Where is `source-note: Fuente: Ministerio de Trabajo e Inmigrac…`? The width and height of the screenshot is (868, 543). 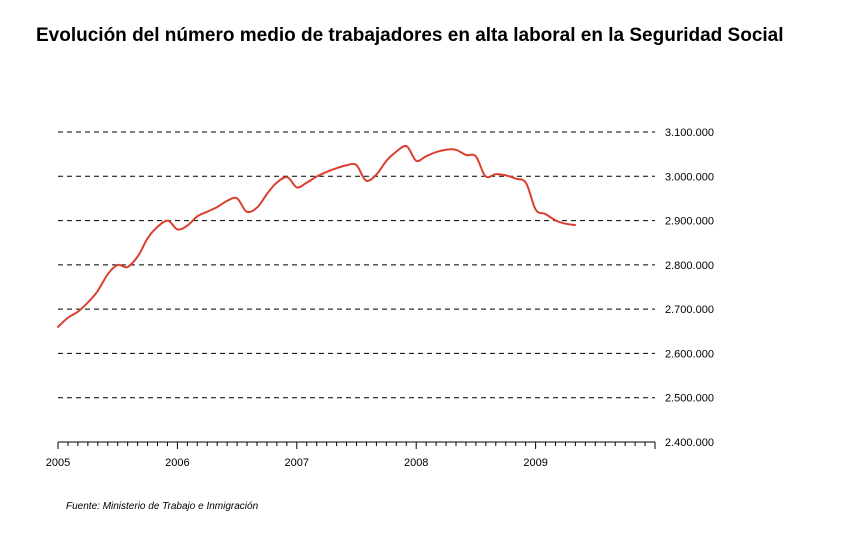
source-note: Fuente: Ministerio de Trabajo e Inmigrac… is located at coordinates (162, 506).